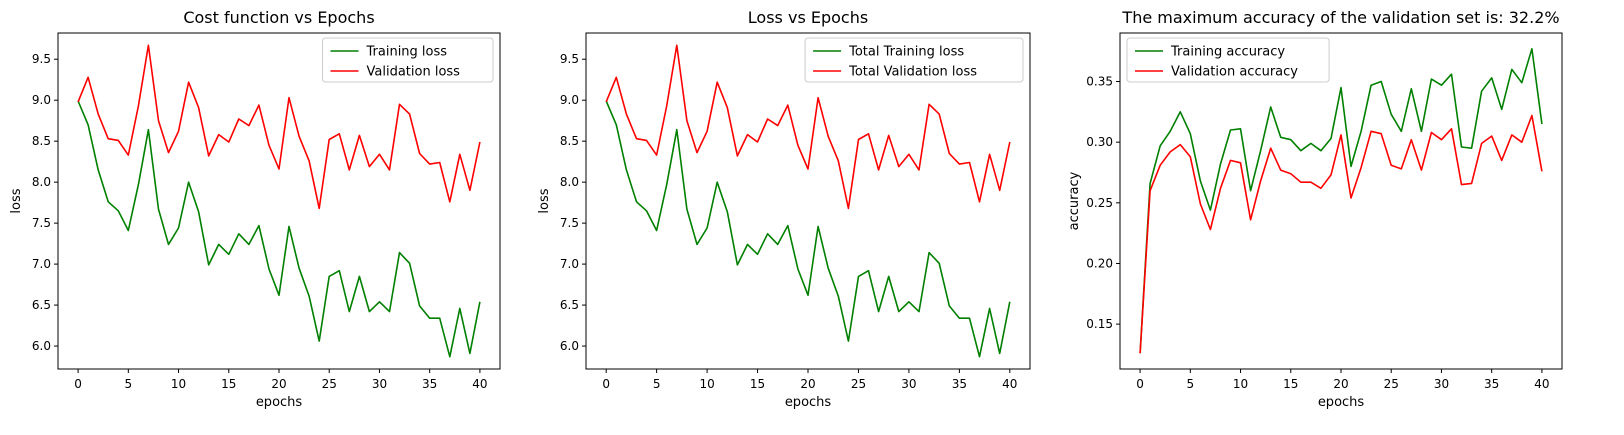  I want to click on chart-title: Cost function vs Epochs, so click(278, 17).